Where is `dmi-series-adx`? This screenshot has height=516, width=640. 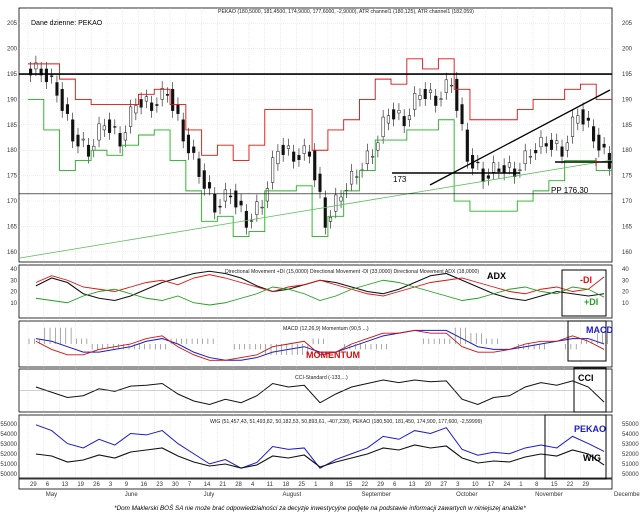
dmi-series-adx is located at coordinates (320, 286).